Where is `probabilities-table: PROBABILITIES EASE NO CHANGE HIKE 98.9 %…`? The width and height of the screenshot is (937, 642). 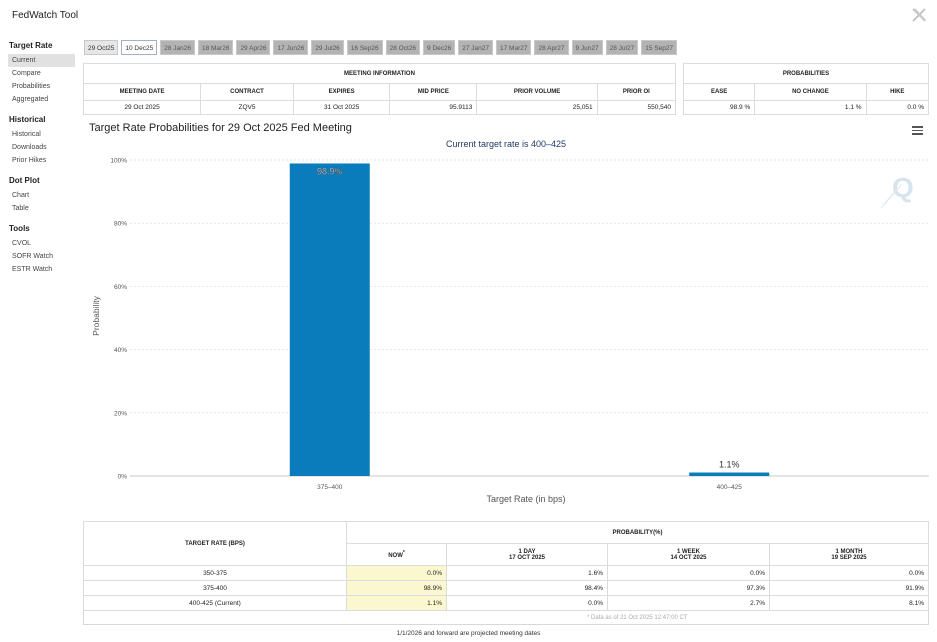
probabilities-table: PROBABILITIES EASE NO CHANGE HIKE 98.9 %… is located at coordinates (806, 89).